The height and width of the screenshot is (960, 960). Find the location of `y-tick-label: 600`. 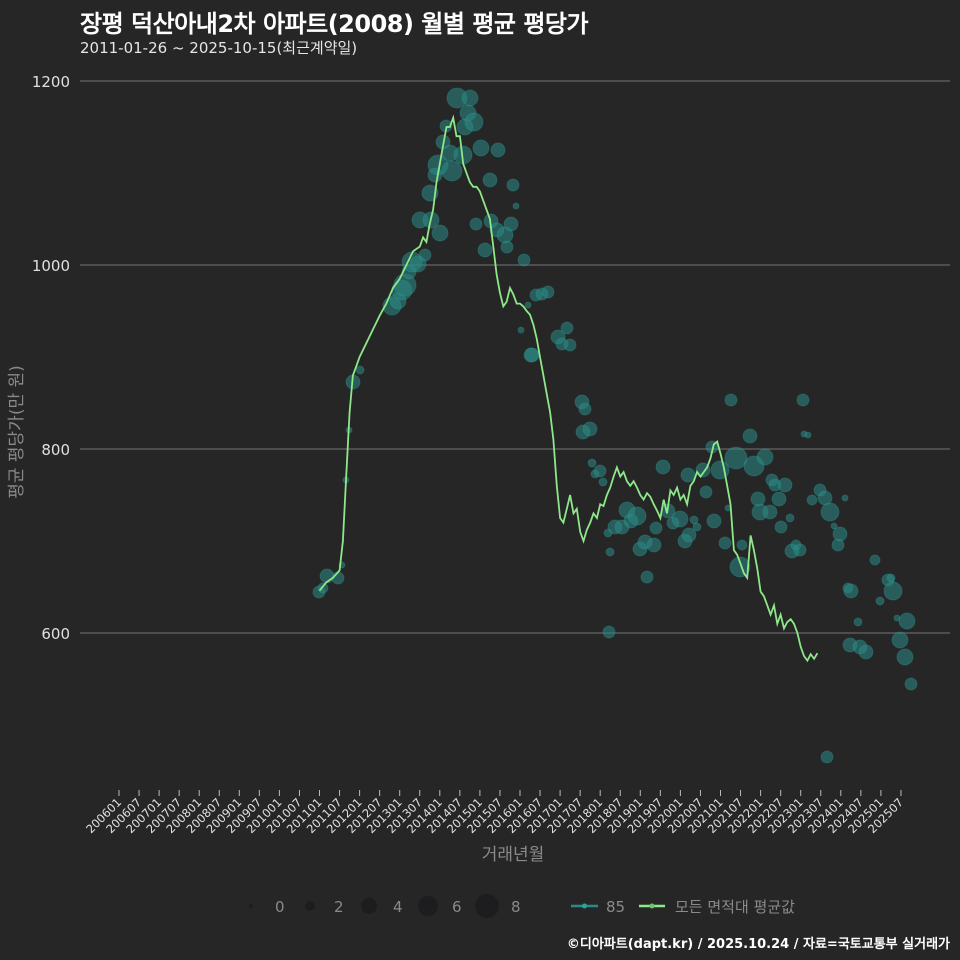

y-tick-label: 600 is located at coordinates (55, 634).